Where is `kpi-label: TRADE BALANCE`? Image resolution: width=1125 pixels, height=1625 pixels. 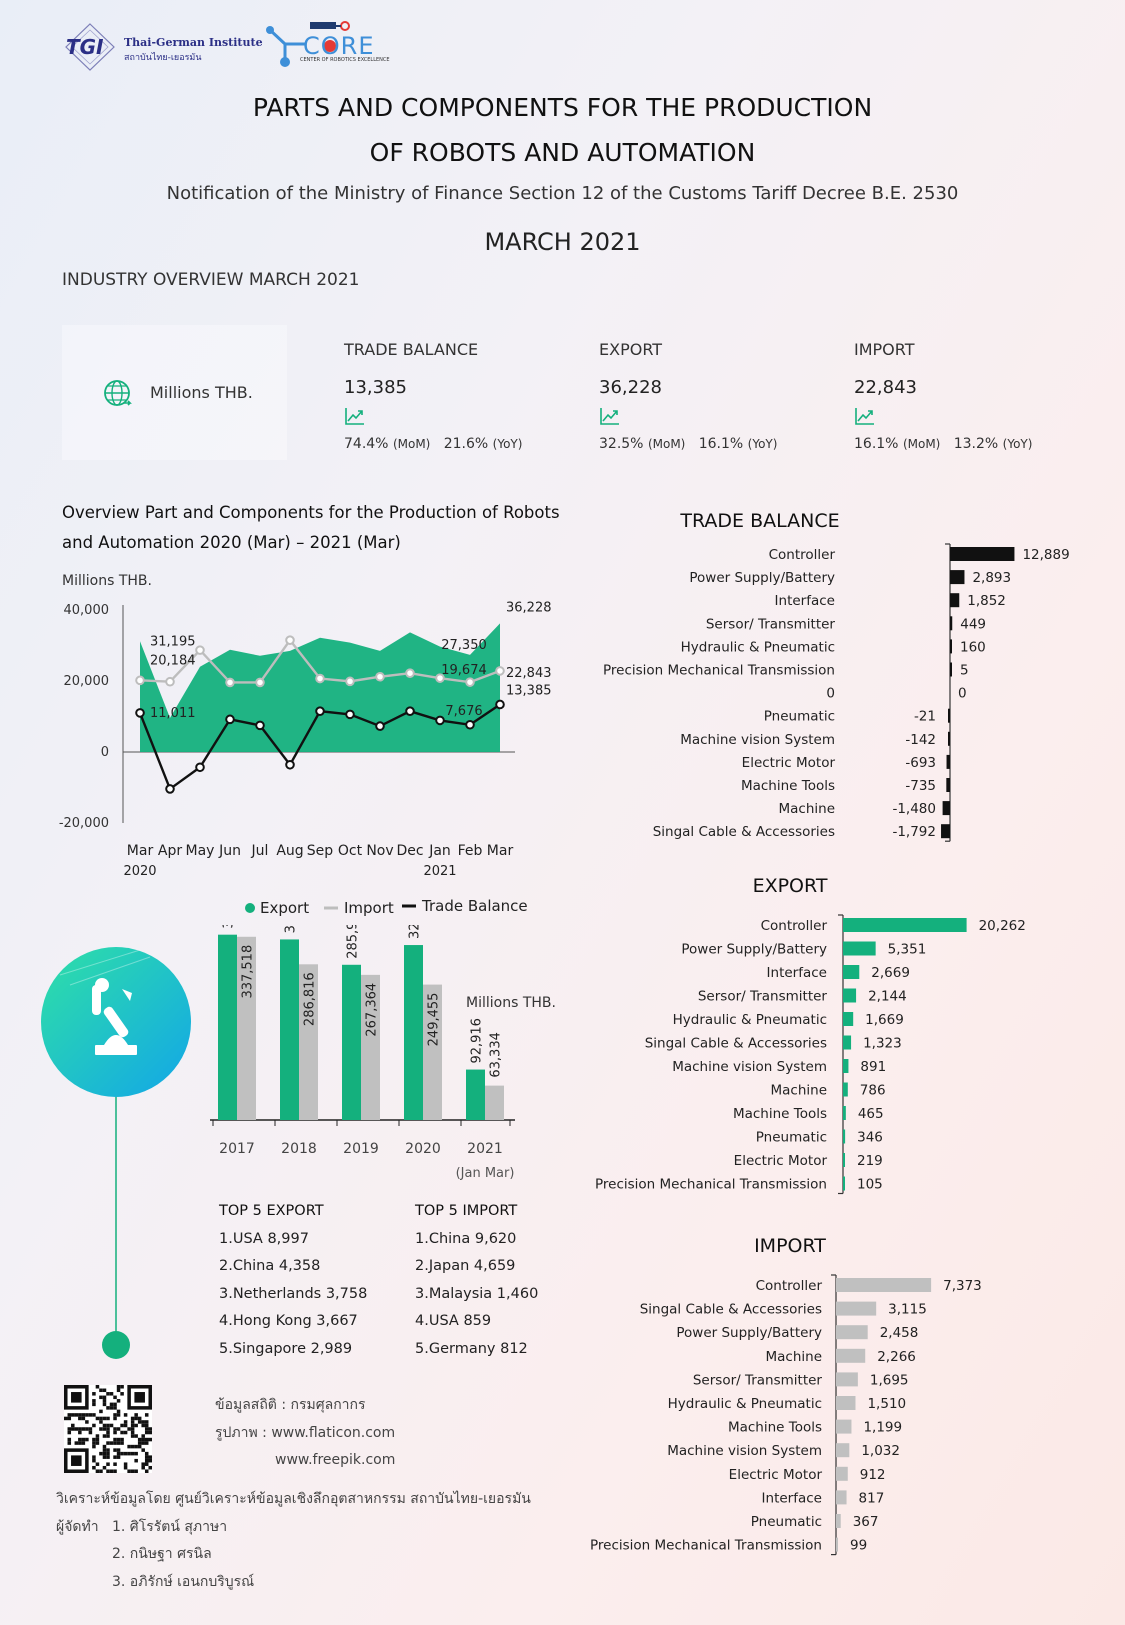 kpi-label: TRADE BALANCE is located at coordinates (411, 349).